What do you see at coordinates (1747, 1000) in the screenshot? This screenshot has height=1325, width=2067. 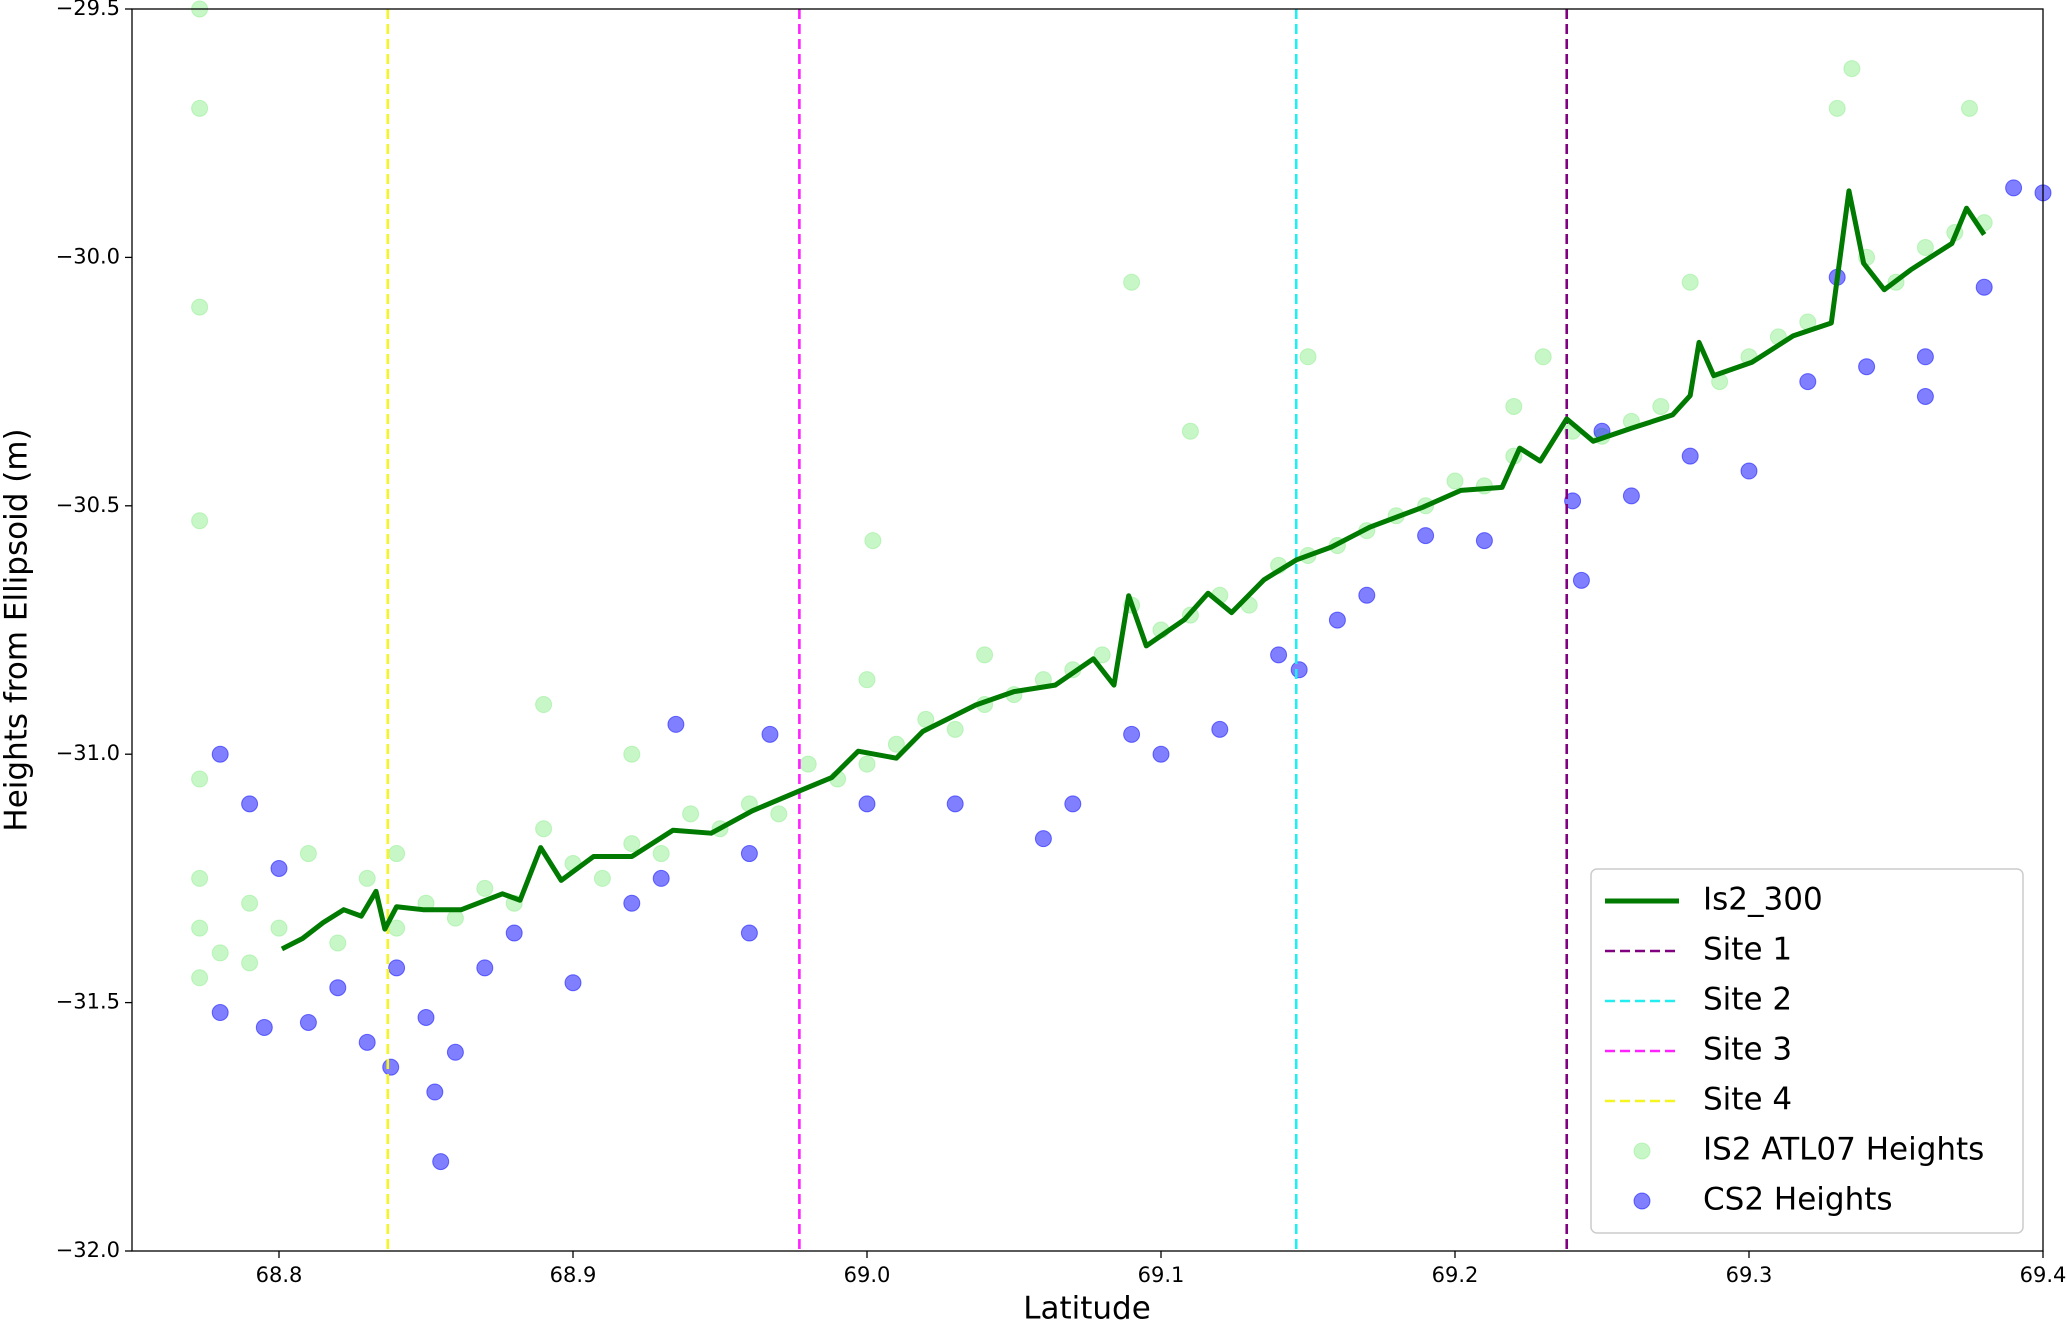 I see `legend-label: Site 2` at bounding box center [1747, 1000].